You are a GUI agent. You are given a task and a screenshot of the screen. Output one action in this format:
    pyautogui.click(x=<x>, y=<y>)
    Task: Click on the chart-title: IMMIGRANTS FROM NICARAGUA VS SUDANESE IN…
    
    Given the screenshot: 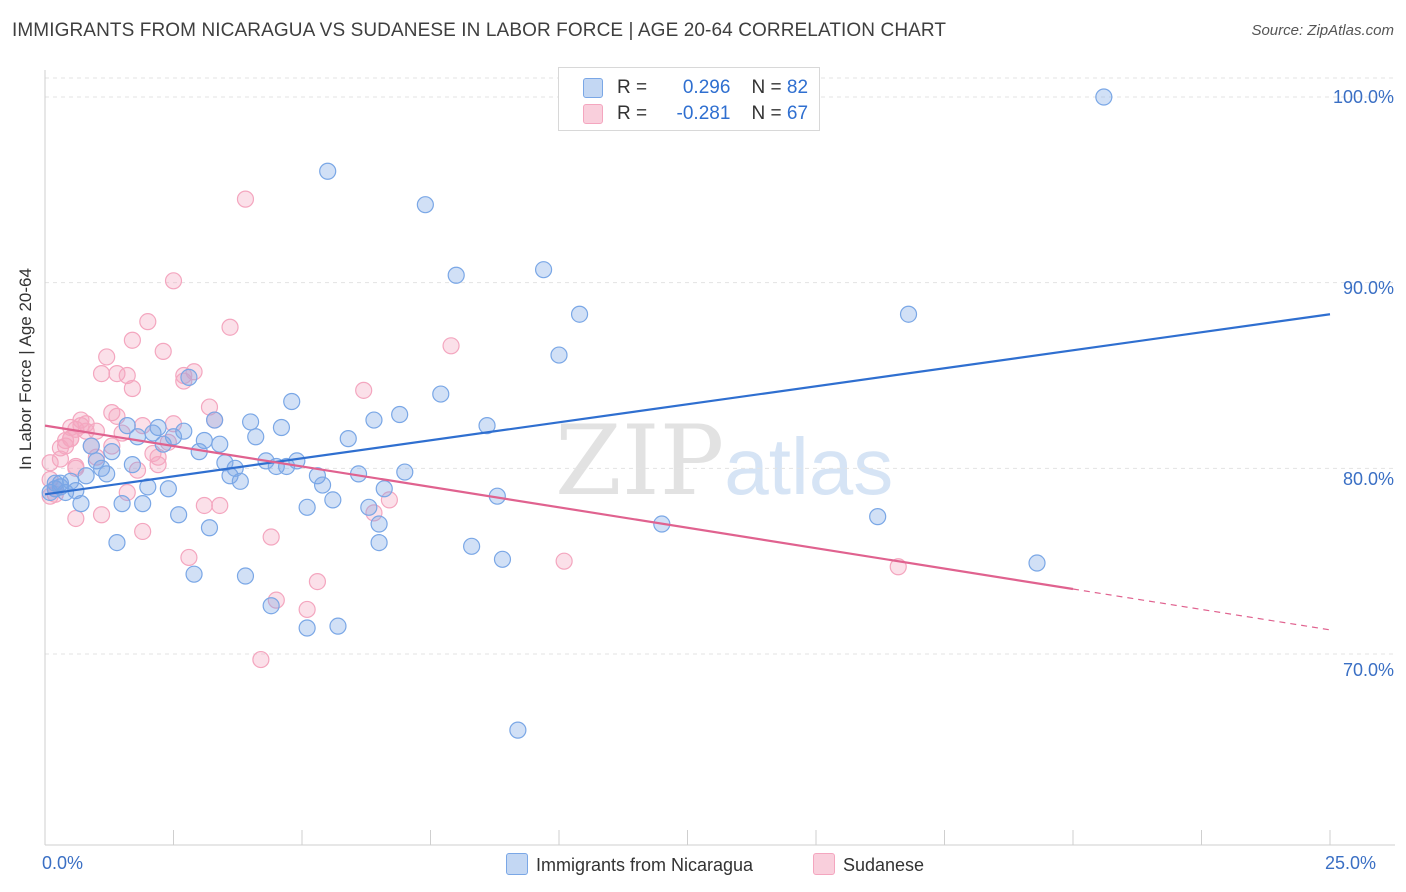 What is the action you would take?
    pyautogui.click(x=479, y=30)
    